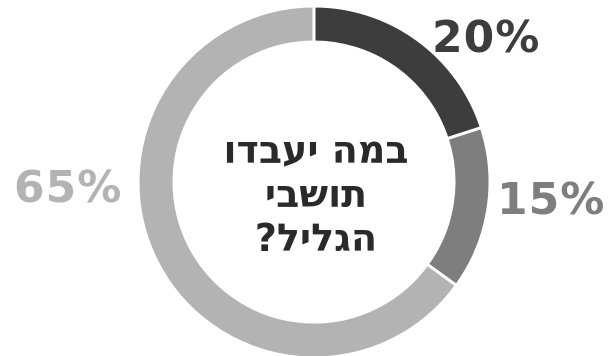 The height and width of the screenshot is (356, 614). I want to click on slice-label-20: 20%, so click(486, 37).